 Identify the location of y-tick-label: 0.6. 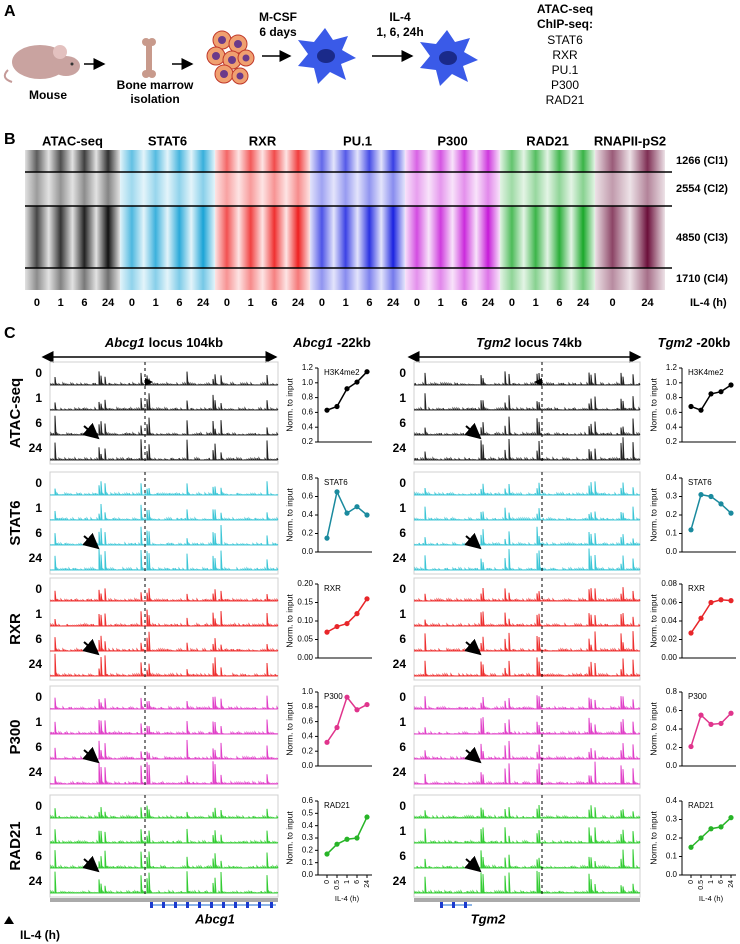
(308, 800).